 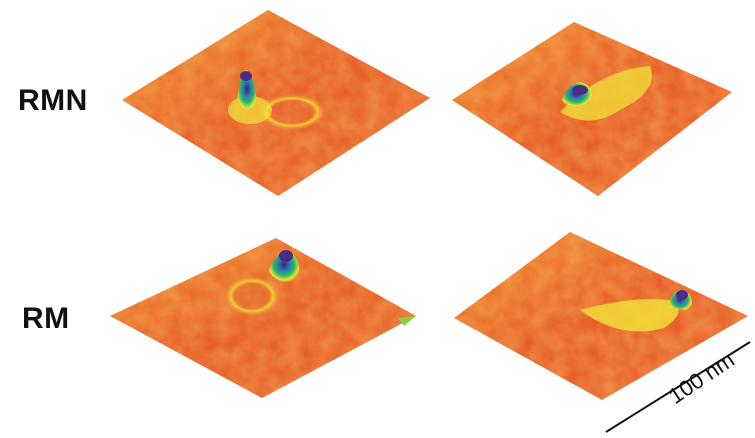 I want to click on afm-panel-rm-left, so click(x=263, y=318).